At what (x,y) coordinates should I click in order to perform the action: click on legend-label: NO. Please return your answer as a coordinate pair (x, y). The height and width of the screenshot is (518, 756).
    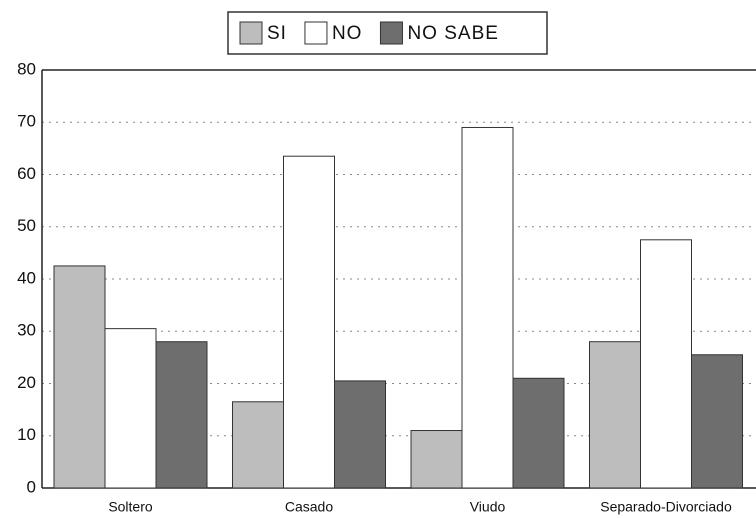
    Looking at the image, I should click on (347, 33).